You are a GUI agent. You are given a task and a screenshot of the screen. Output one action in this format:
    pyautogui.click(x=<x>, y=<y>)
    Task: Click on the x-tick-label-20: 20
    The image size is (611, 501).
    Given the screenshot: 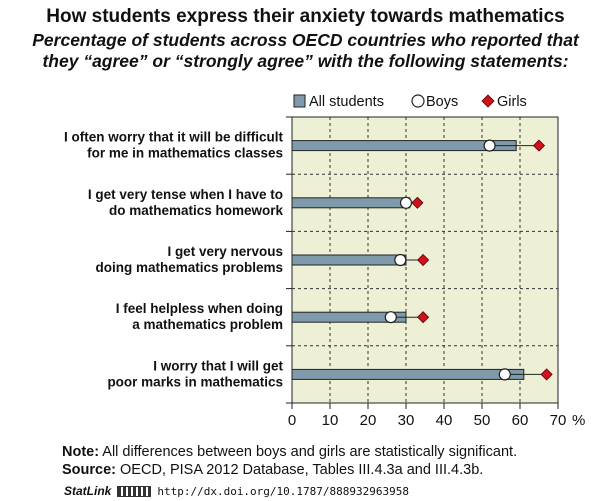 What is the action you would take?
    pyautogui.click(x=368, y=420)
    